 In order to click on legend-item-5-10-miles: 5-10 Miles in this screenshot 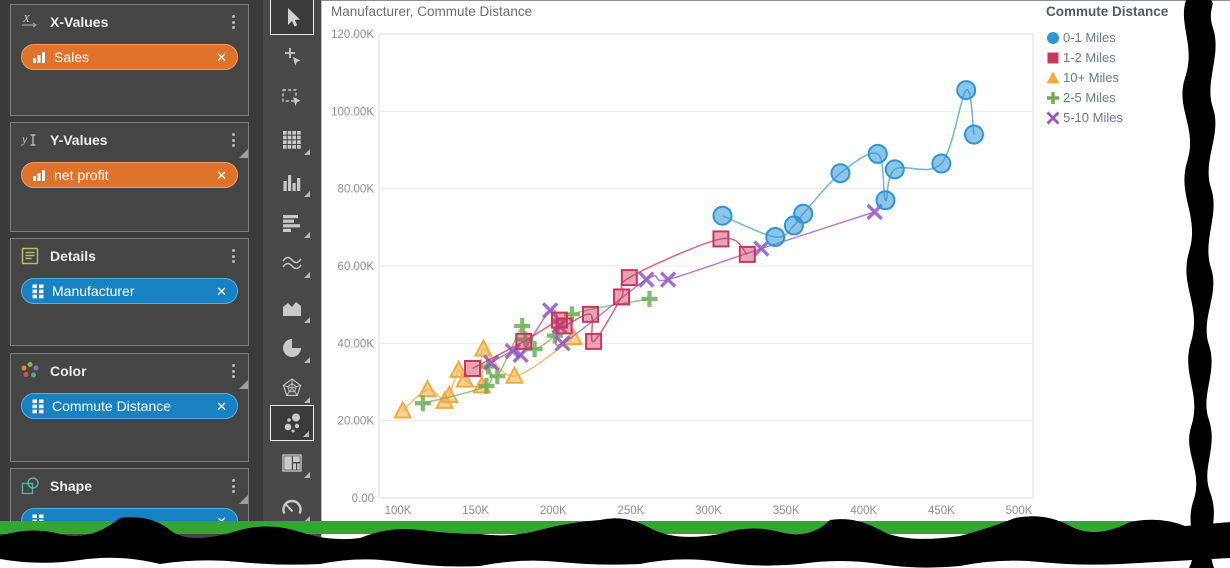, I will do `click(1111, 117)`.